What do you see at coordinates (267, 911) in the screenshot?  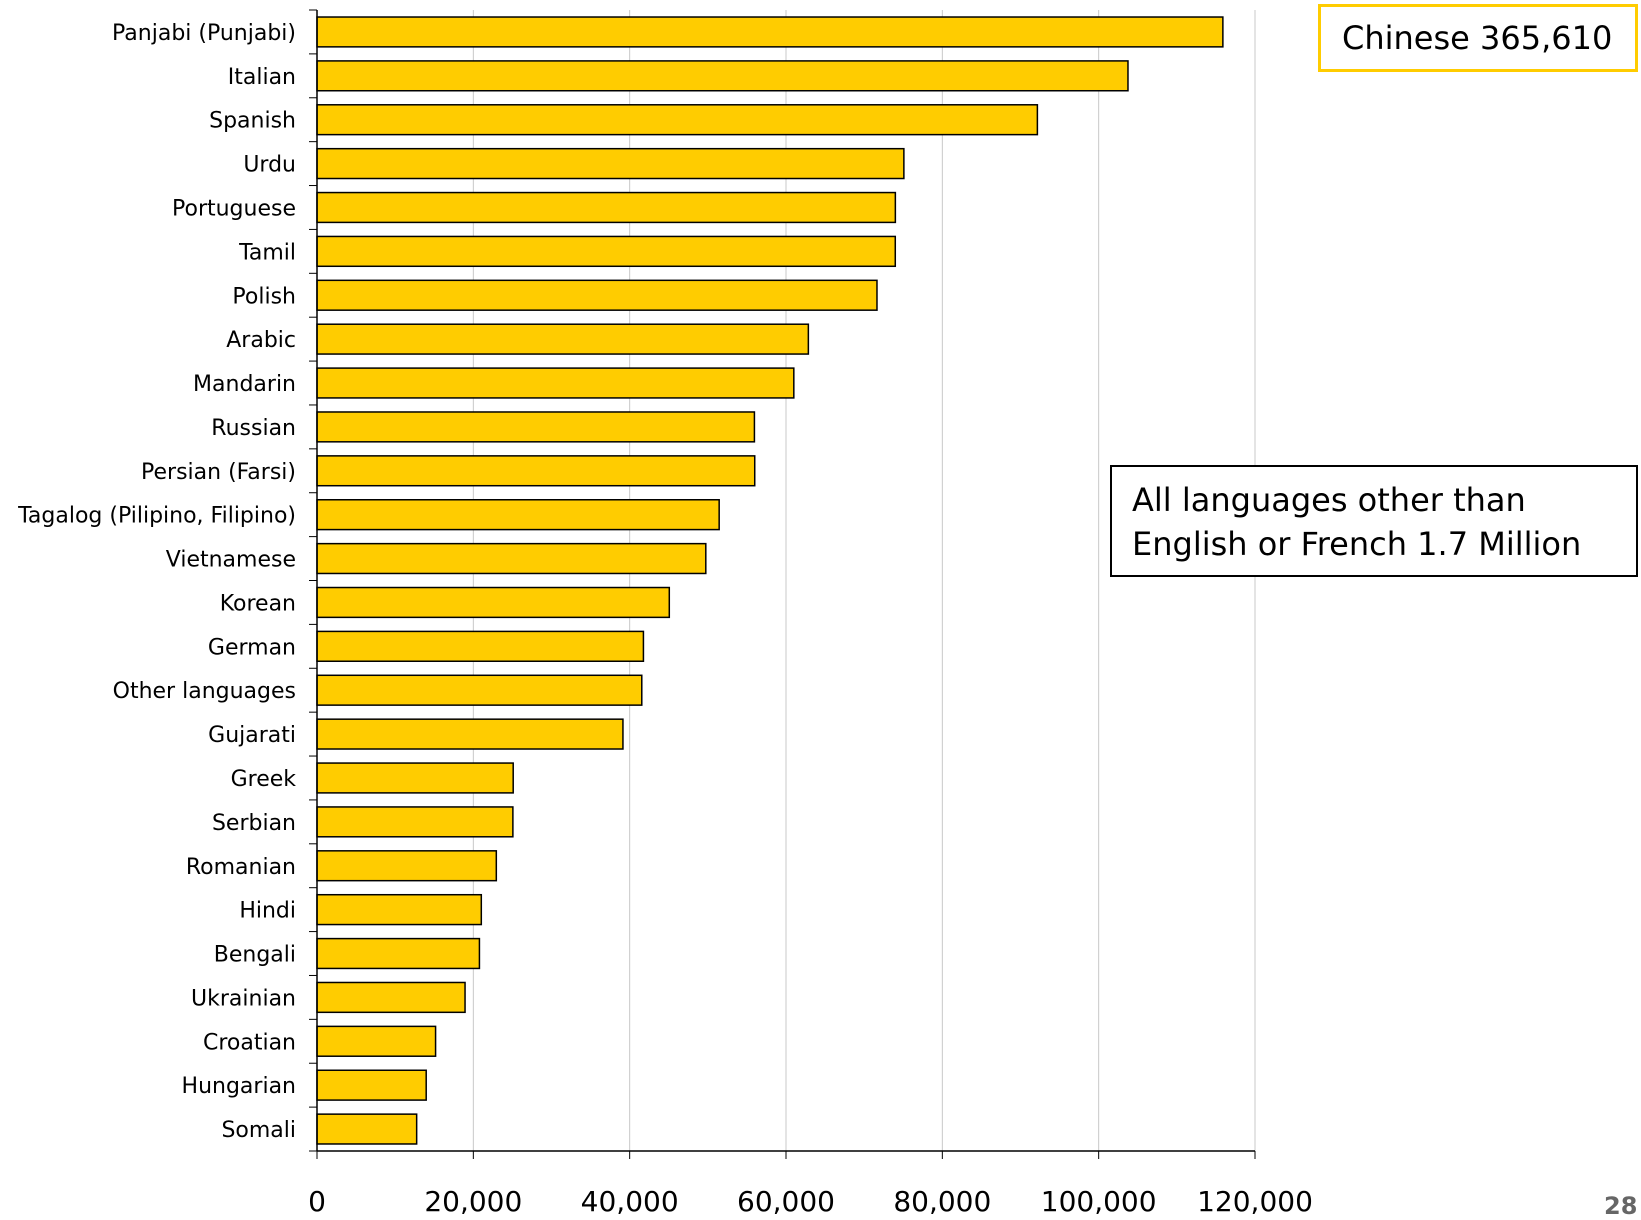 I see `category-label: Hindi` at bounding box center [267, 911].